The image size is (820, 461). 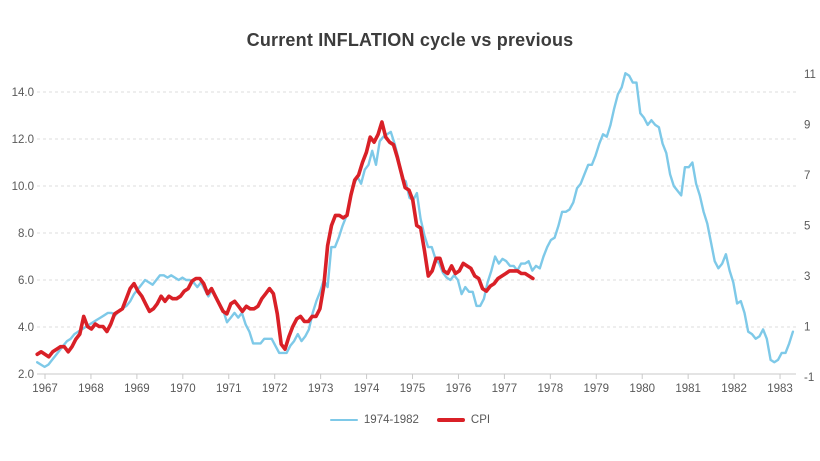 What do you see at coordinates (551, 389) in the screenshot?
I see `axis-tick-label: 1978` at bounding box center [551, 389].